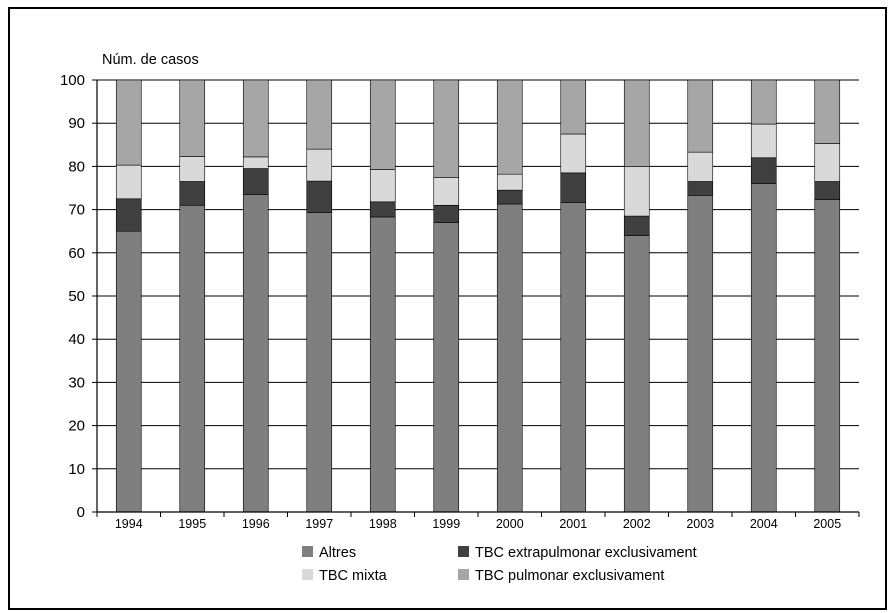 The height and width of the screenshot is (613, 893). I want to click on bar-segment-tbc-pulmonar-exclusivament-2004, so click(763, 102).